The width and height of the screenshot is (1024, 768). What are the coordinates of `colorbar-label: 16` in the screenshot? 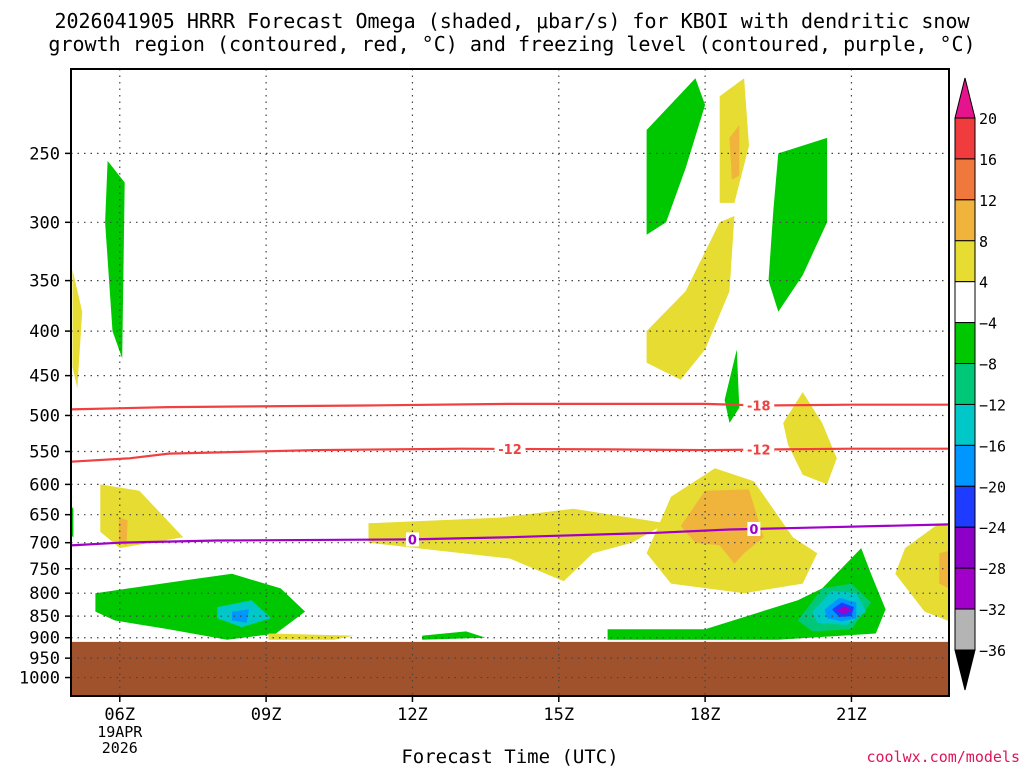 It's located at (988, 160).